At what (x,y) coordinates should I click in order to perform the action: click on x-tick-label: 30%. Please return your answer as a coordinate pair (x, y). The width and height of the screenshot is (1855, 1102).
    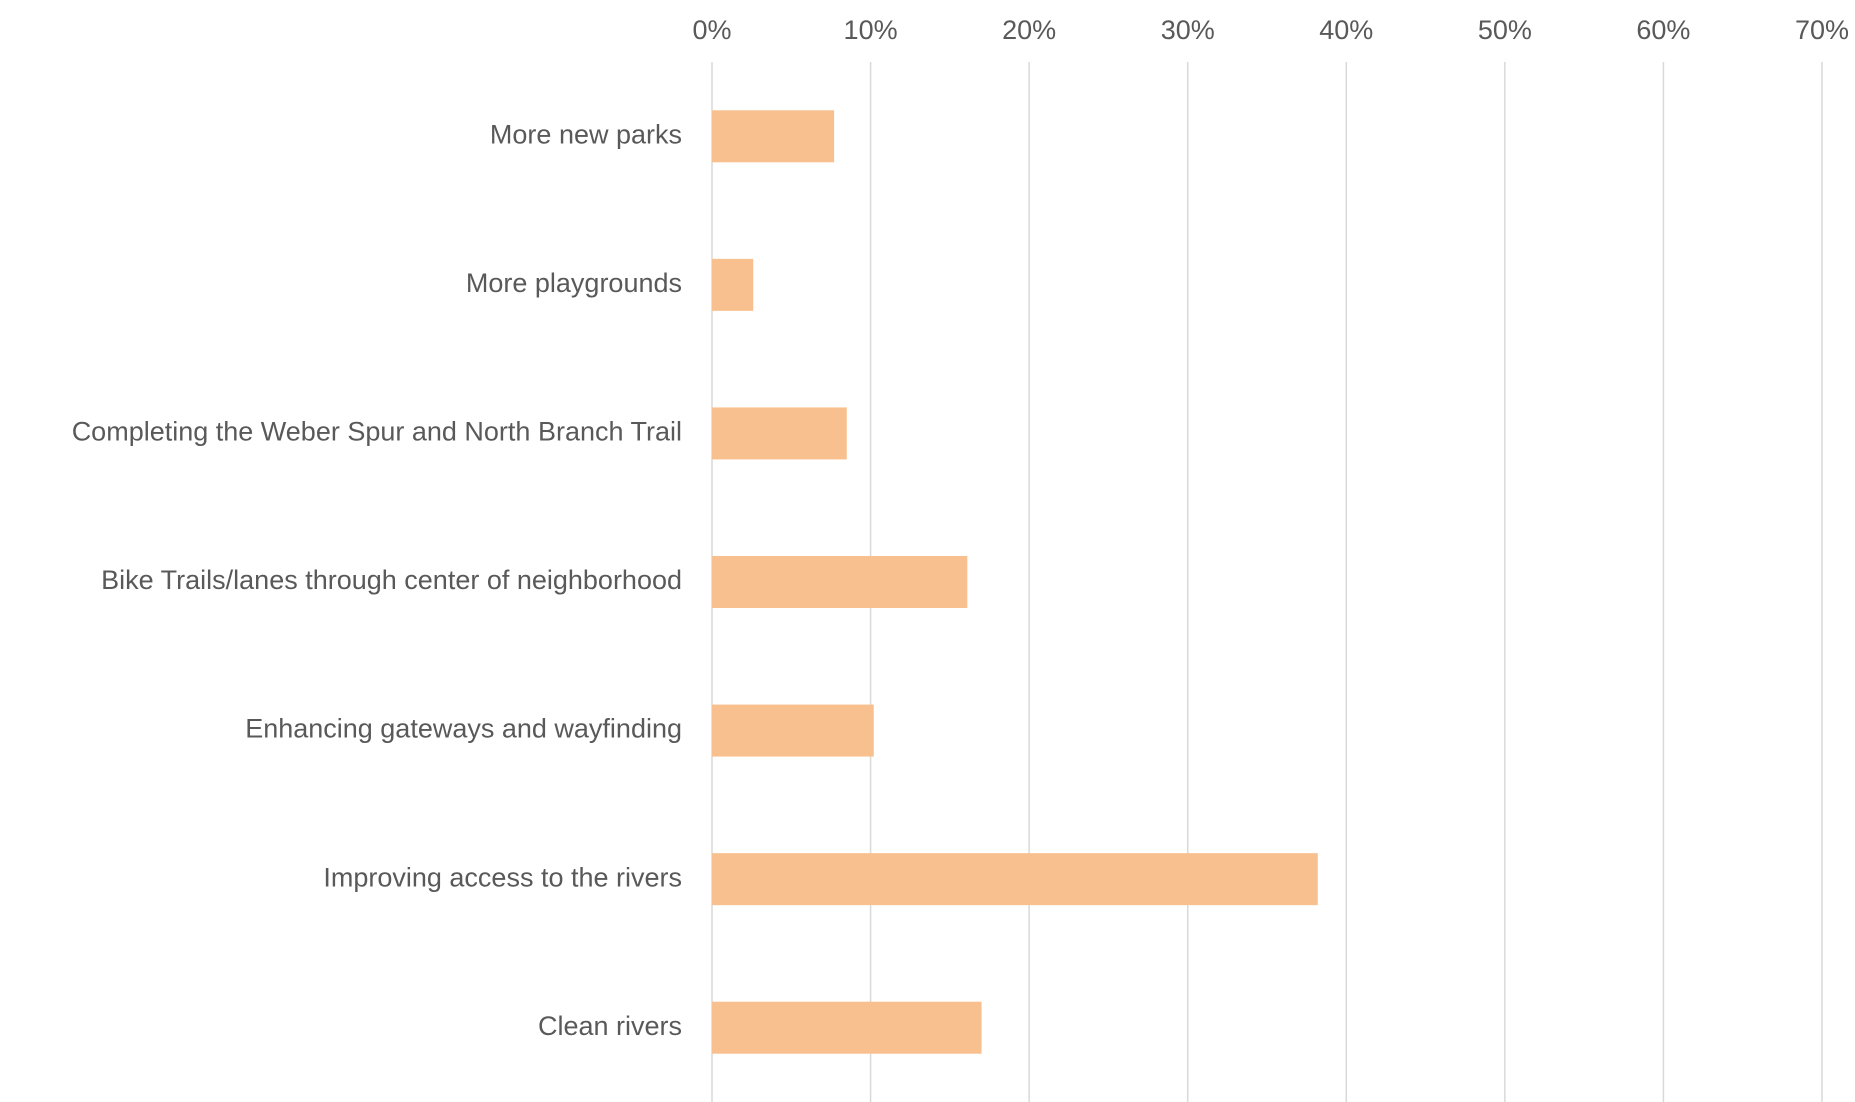
    Looking at the image, I should click on (1188, 30).